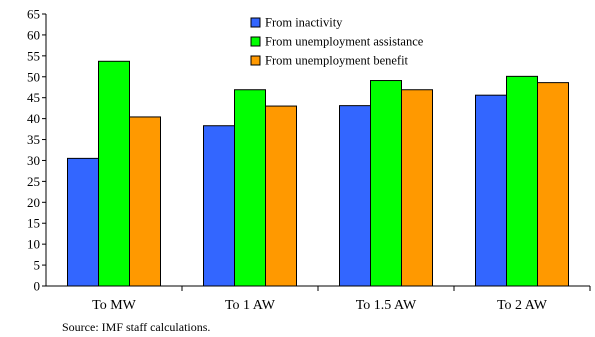 The height and width of the screenshot is (337, 595). Describe the element at coordinates (33, 55) in the screenshot. I see `y-tick-label: 55` at that location.